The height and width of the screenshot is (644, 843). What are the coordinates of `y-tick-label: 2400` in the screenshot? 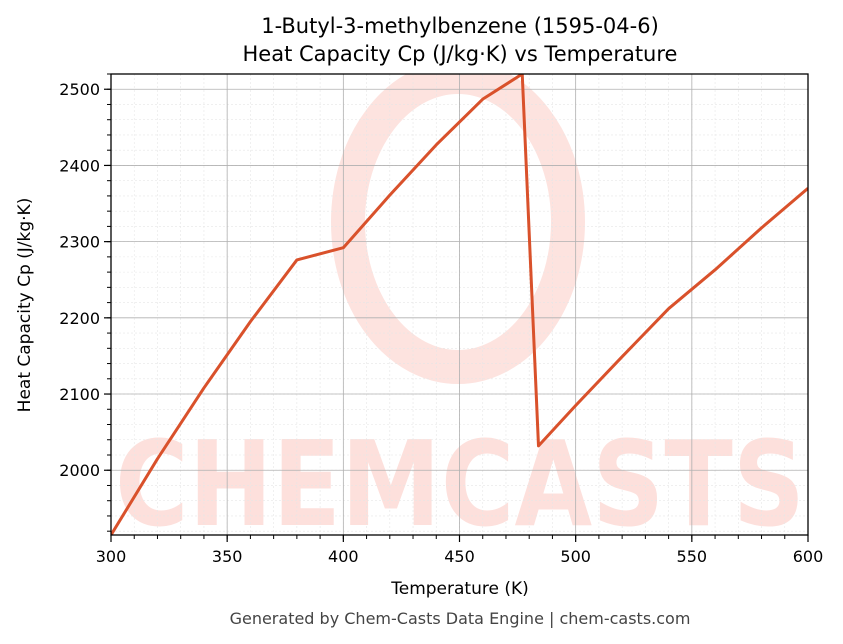 It's located at (79, 165).